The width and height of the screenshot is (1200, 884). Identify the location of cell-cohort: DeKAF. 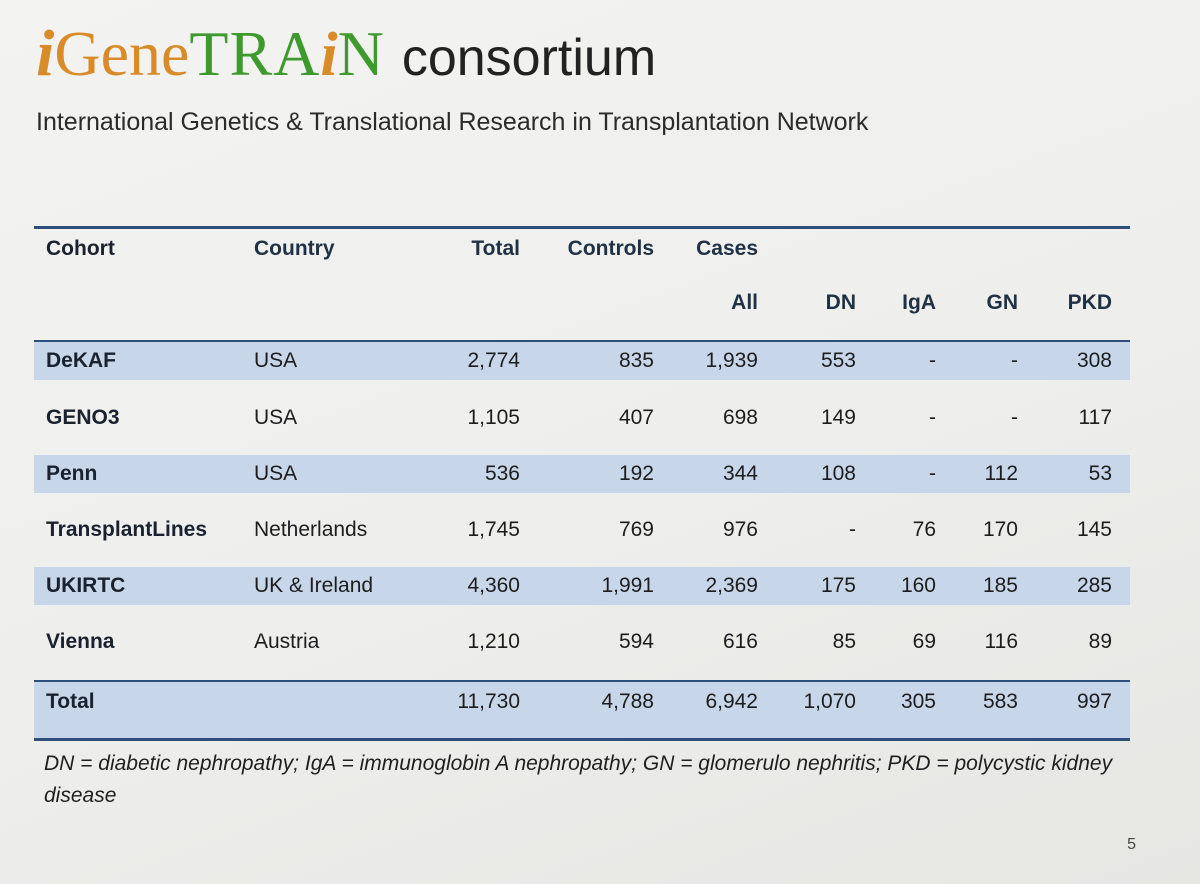
(81, 360).